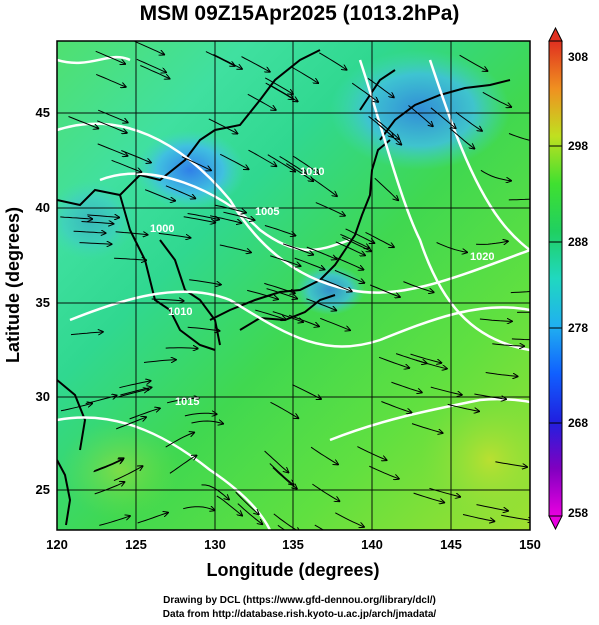 Image resolution: width=599 pixels, height=625 pixels. Describe the element at coordinates (568, 278) in the screenshot. I see `colorbar: 308 298 288 278 268 258` at that location.